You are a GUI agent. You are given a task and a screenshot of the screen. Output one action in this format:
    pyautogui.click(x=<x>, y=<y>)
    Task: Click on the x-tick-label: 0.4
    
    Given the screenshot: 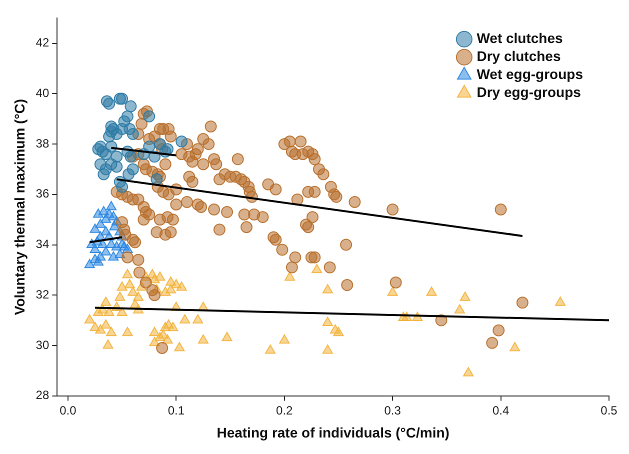 What is the action you would take?
    pyautogui.click(x=501, y=410)
    